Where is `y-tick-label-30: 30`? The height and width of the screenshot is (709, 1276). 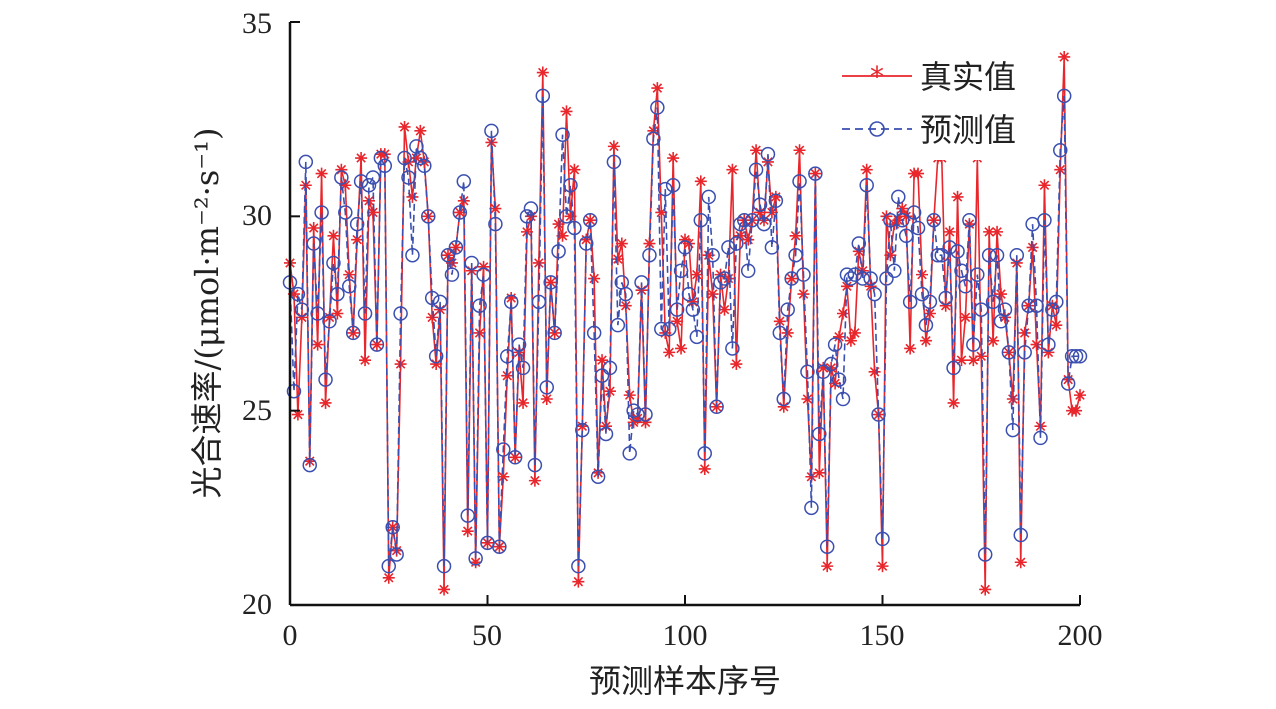
y-tick-label-30: 30 is located at coordinates (257, 215).